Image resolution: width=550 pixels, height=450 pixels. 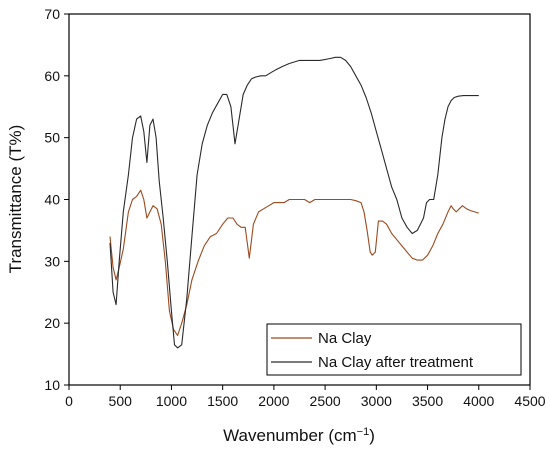 I want to click on y-axis-title: Transmittance (T%), so click(x=15, y=199).